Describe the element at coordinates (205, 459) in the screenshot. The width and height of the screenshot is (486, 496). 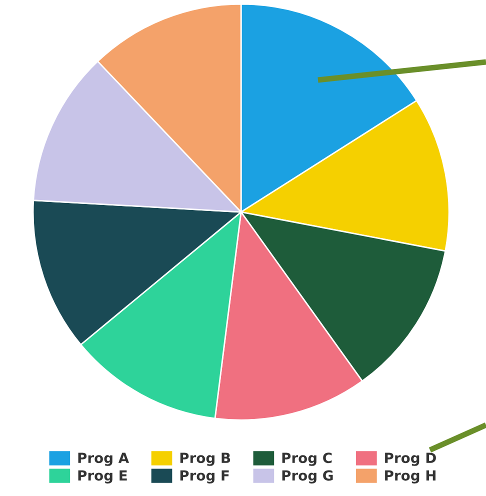
I see `legend-label: Prog B` at that location.